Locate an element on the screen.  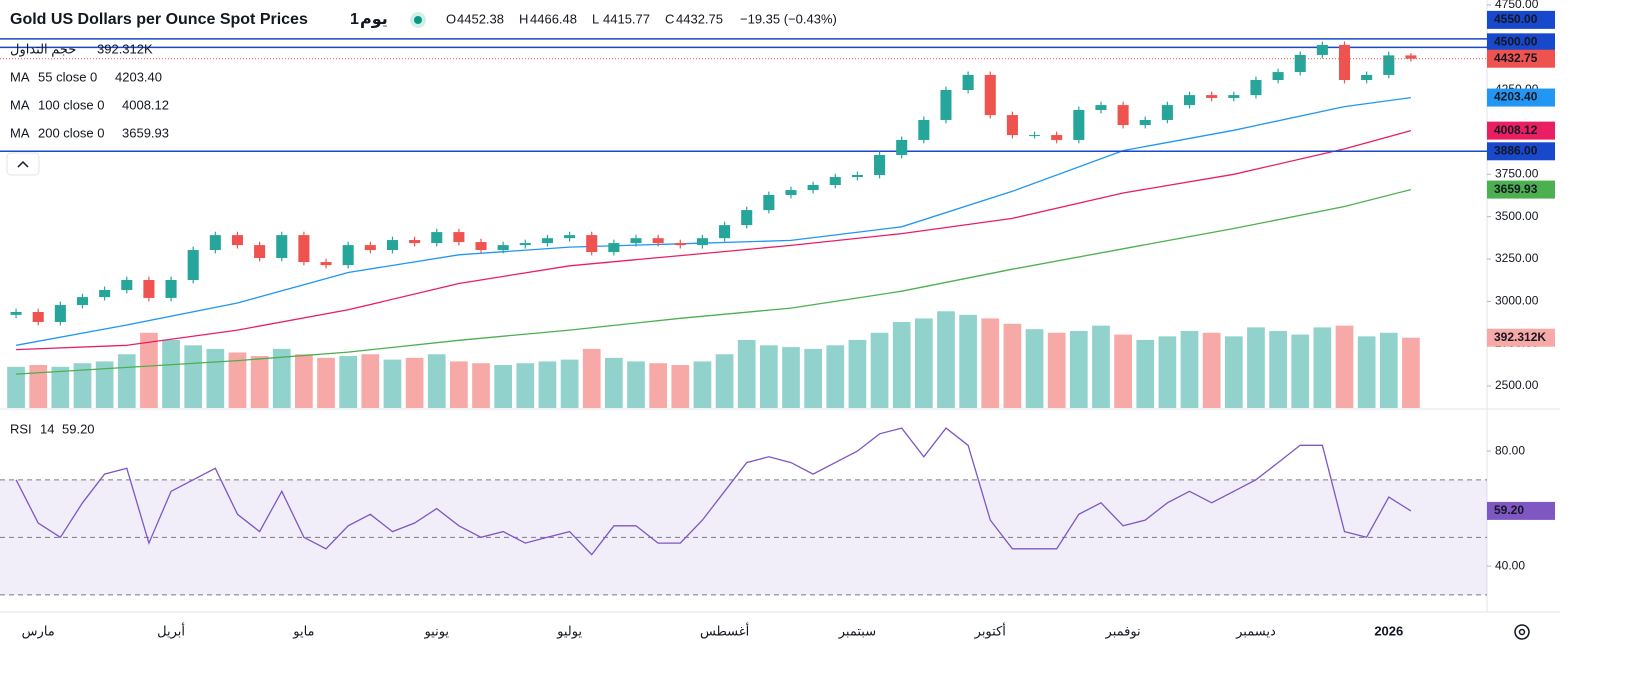
x-tick-label: نوفمبر is located at coordinates (1123, 631).